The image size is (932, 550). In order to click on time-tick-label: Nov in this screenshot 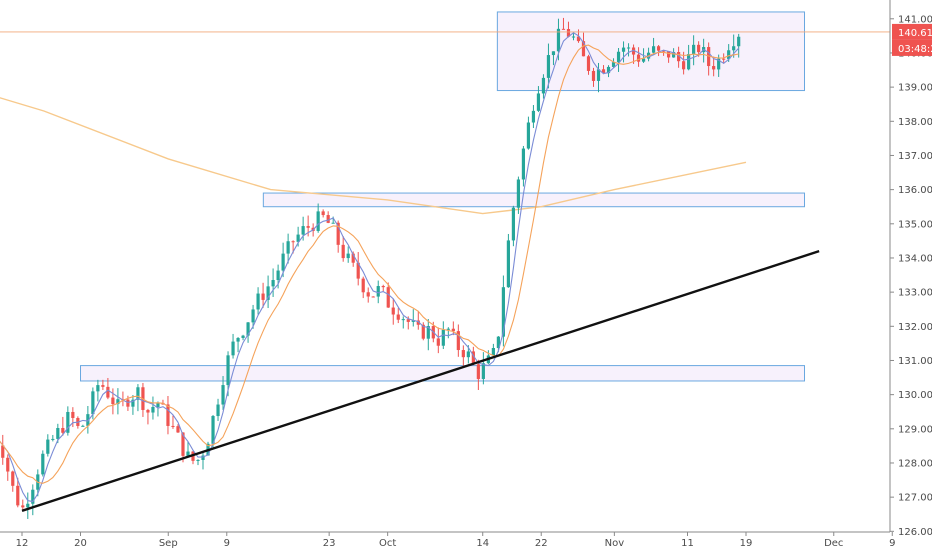, I will do `click(615, 543)`.